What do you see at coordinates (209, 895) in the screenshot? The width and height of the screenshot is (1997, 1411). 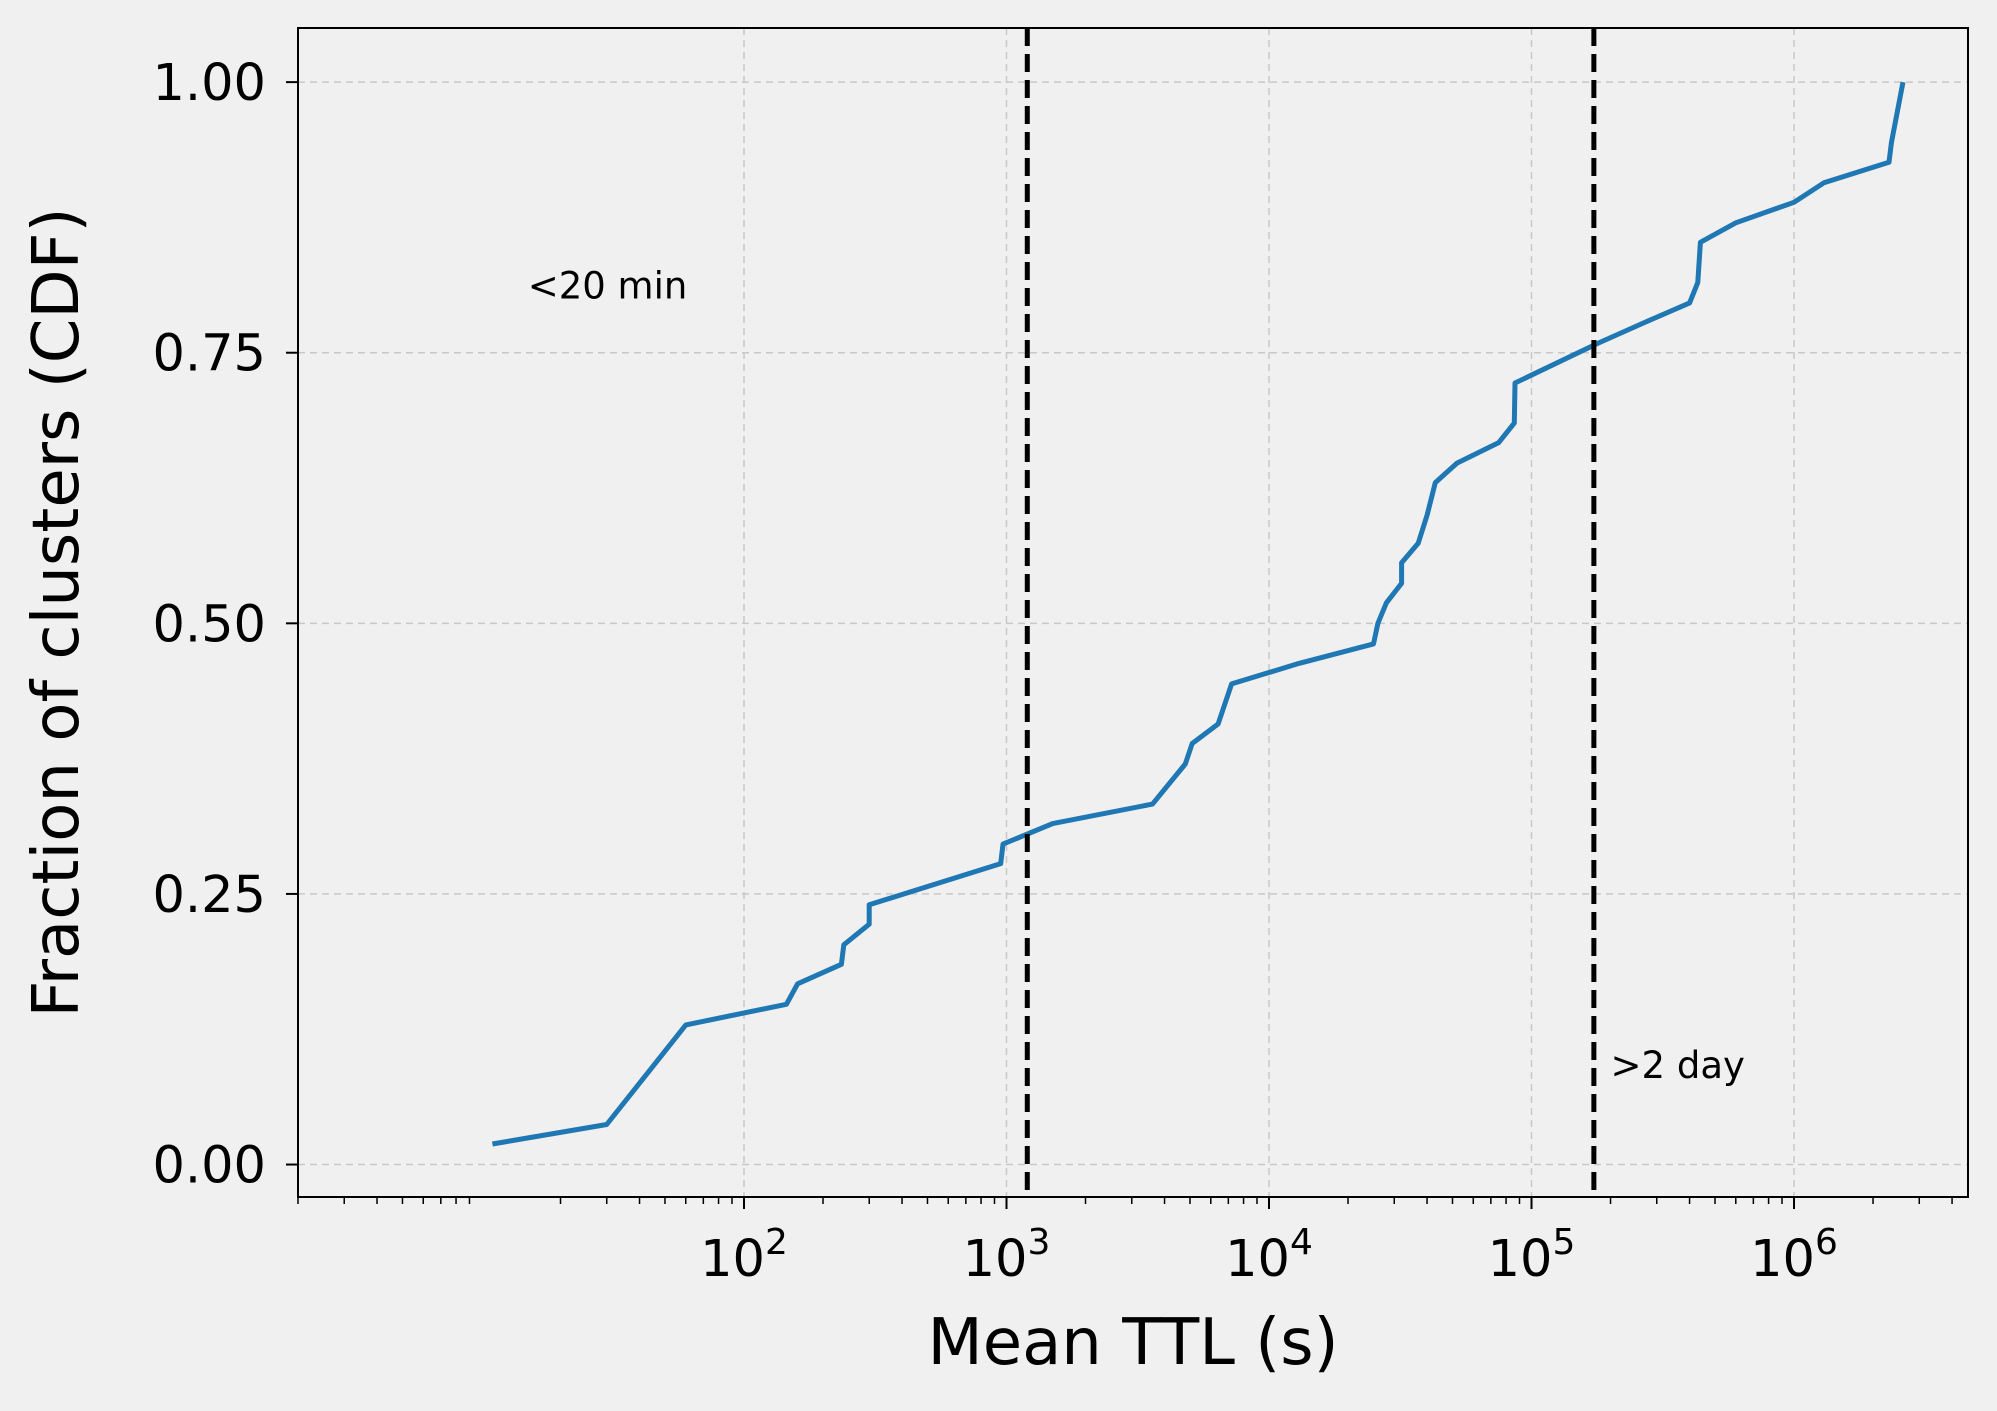 I see `y-tick-label: 0.25` at bounding box center [209, 895].